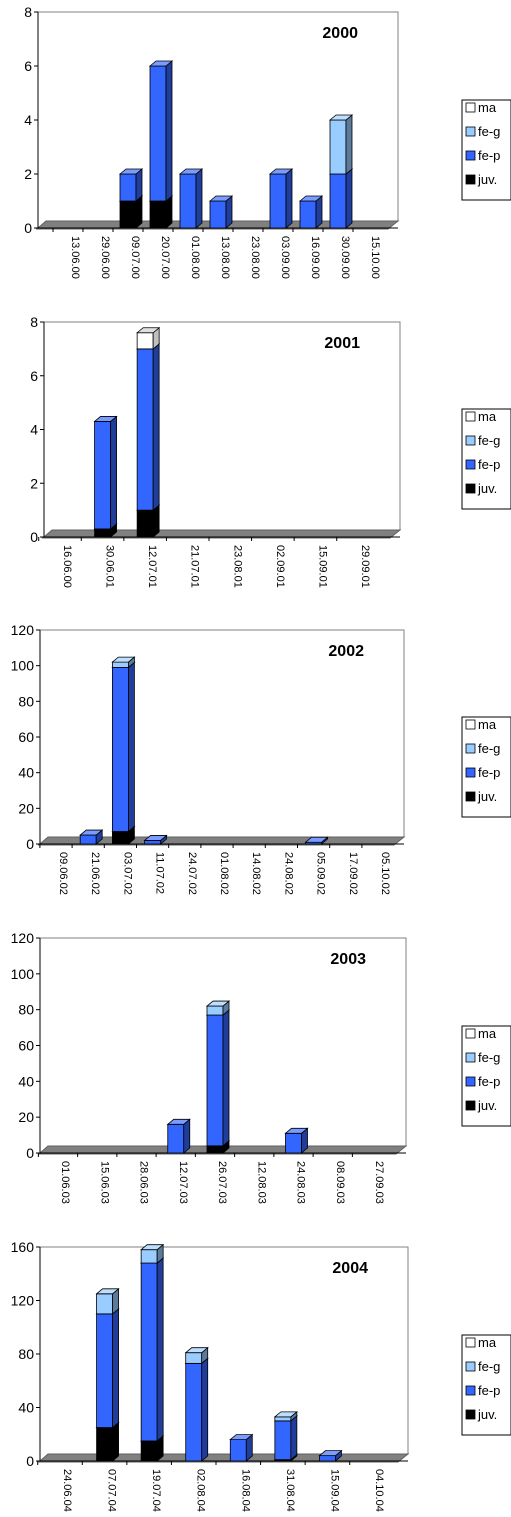 This screenshot has height=1517, width=511. I want to click on x-tick-label: 16.08.04, so click(245, 1490).